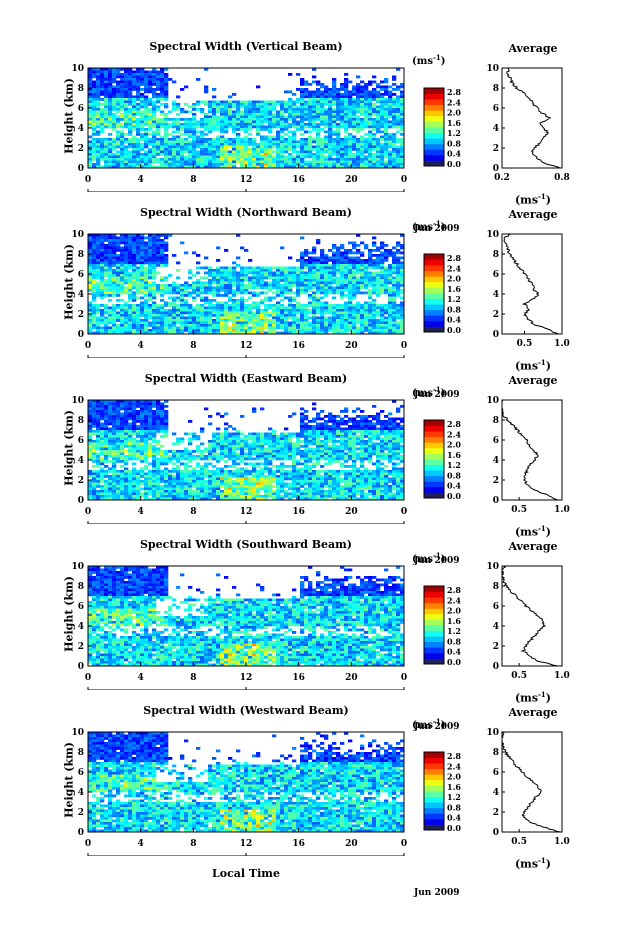 Image resolution: width=624 pixels, height=929 pixels. Describe the element at coordinates (454, 320) in the screenshot. I see `colorbar-tick-label: 0.4` at that location.